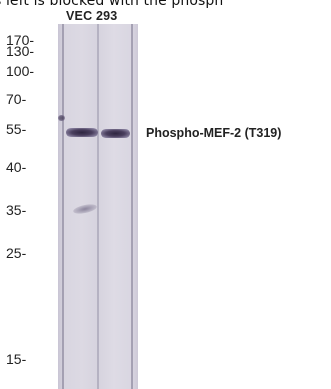 Image resolution: width=331 pixels, height=389 pixels. Describe the element at coordinates (92, 16) in the screenshot. I see `lane-header: VEC 293` at that location.